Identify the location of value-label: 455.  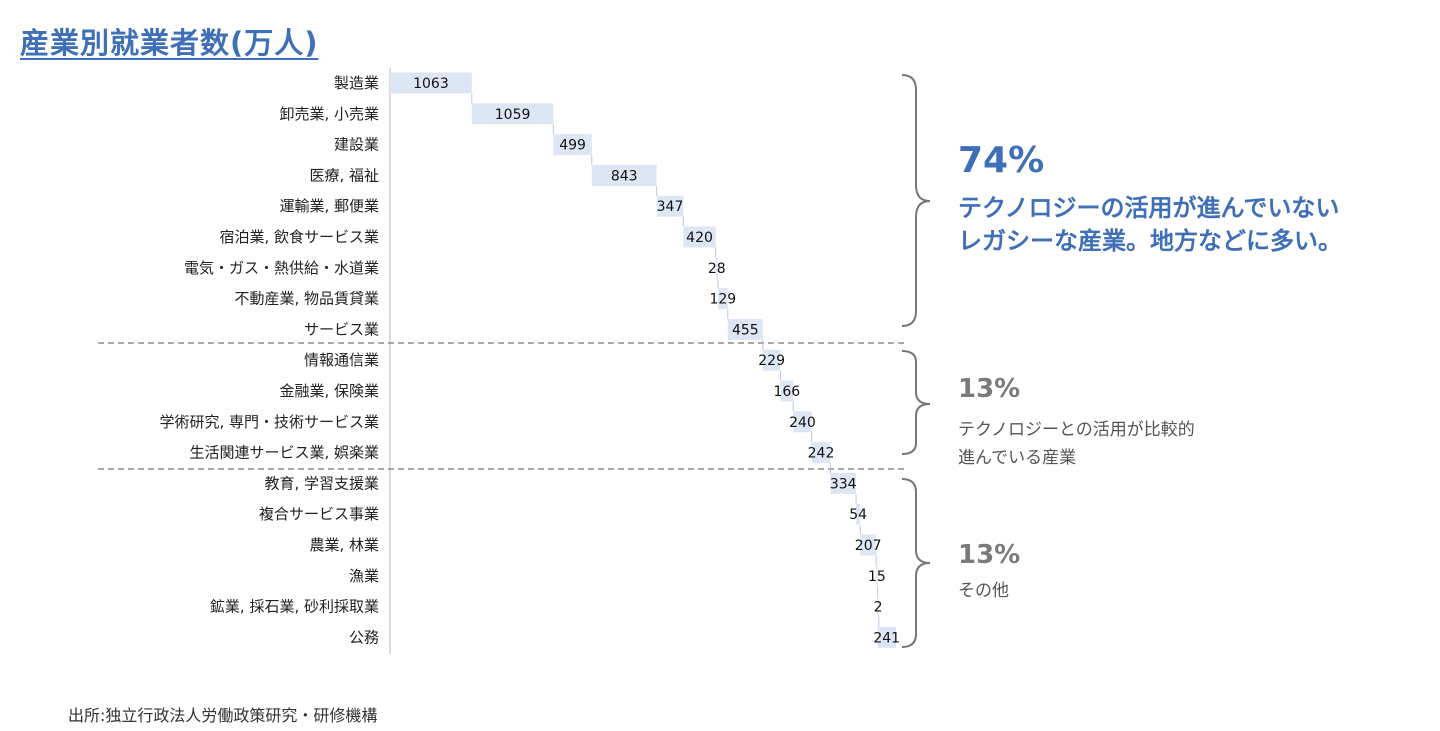
(745, 330).